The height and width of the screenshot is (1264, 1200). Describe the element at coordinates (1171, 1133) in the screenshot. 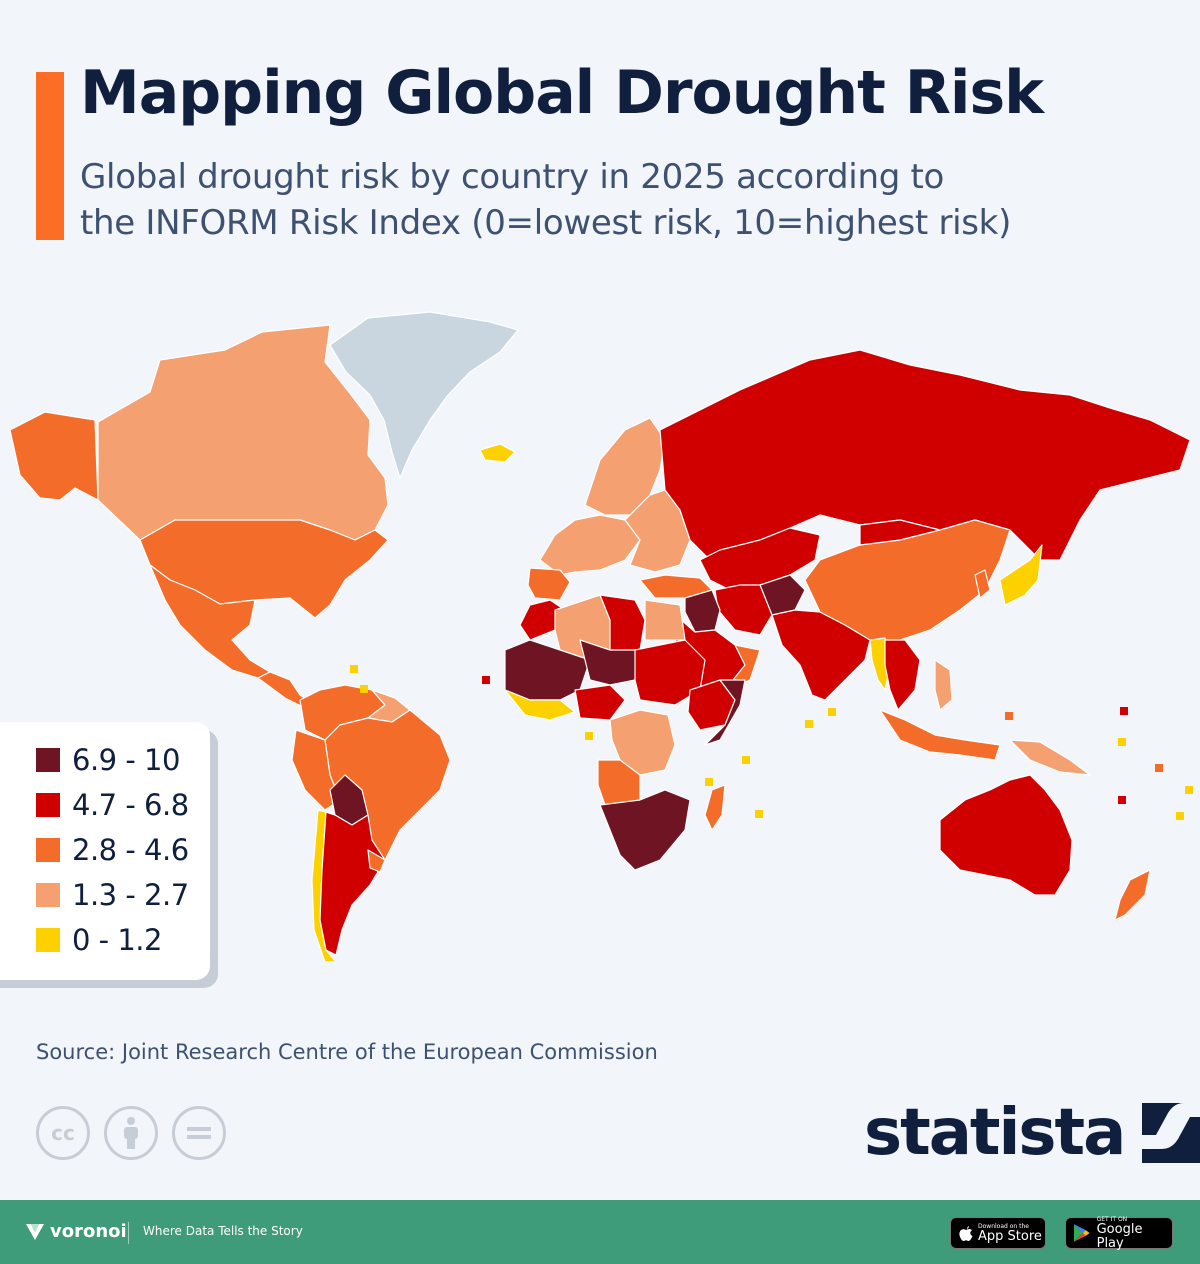

I see `statista-logo-icon` at that location.